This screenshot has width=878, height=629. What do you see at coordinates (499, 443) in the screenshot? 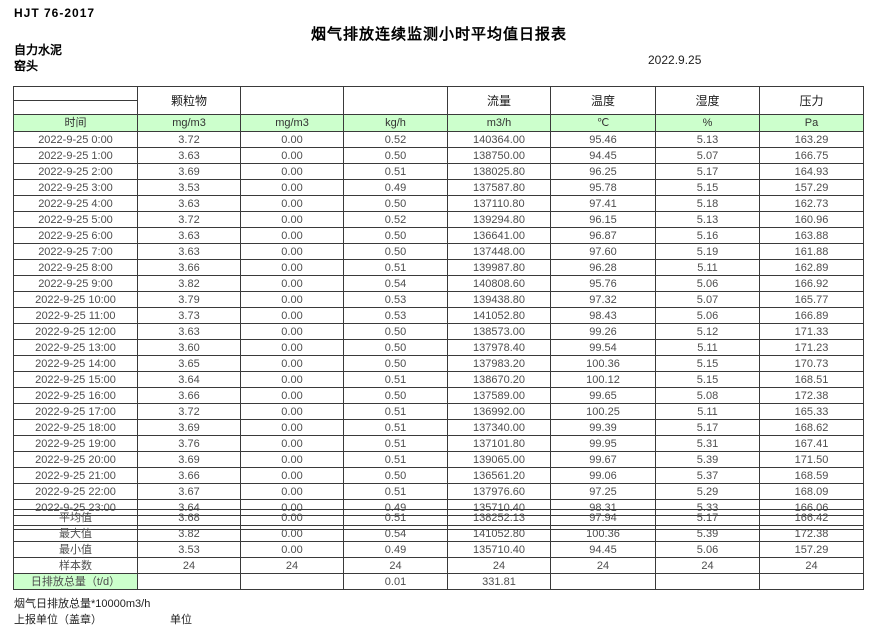
I see `cell-value: 137101.80` at bounding box center [499, 443].